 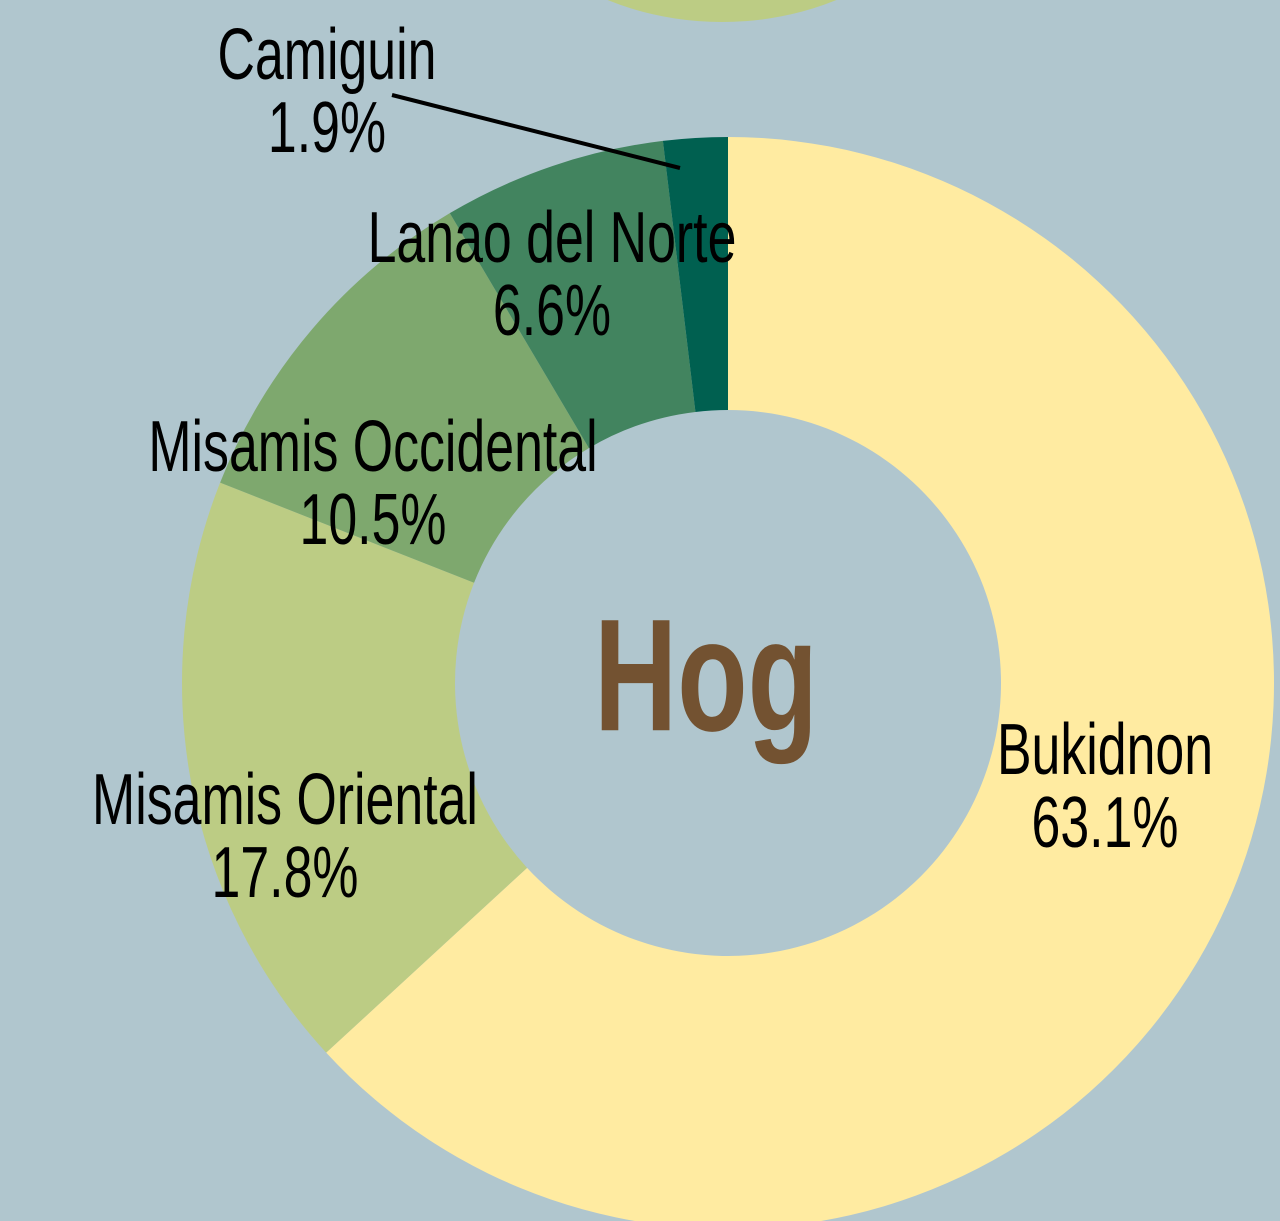 I want to click on value-label: 1.9%, so click(x=327, y=128).